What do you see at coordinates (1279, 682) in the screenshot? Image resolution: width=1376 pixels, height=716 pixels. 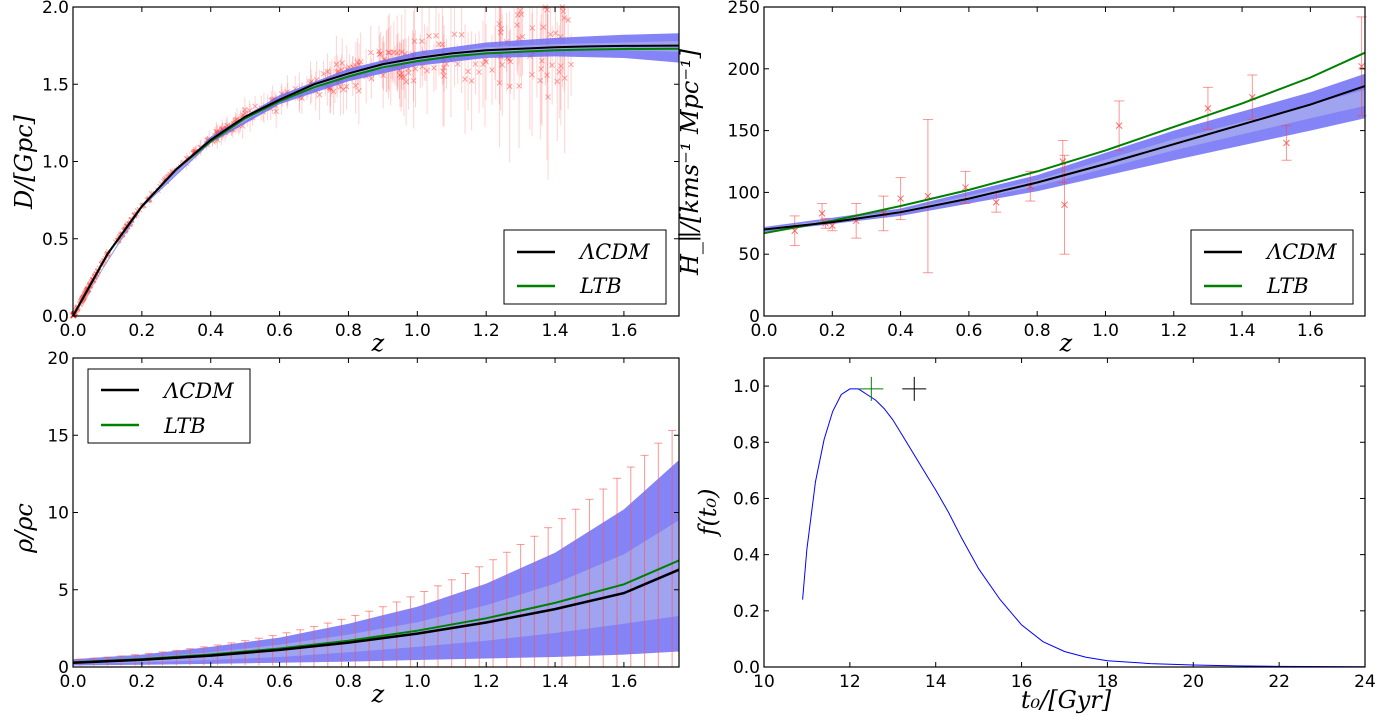 I see `x-tick-label: 22` at bounding box center [1279, 682].